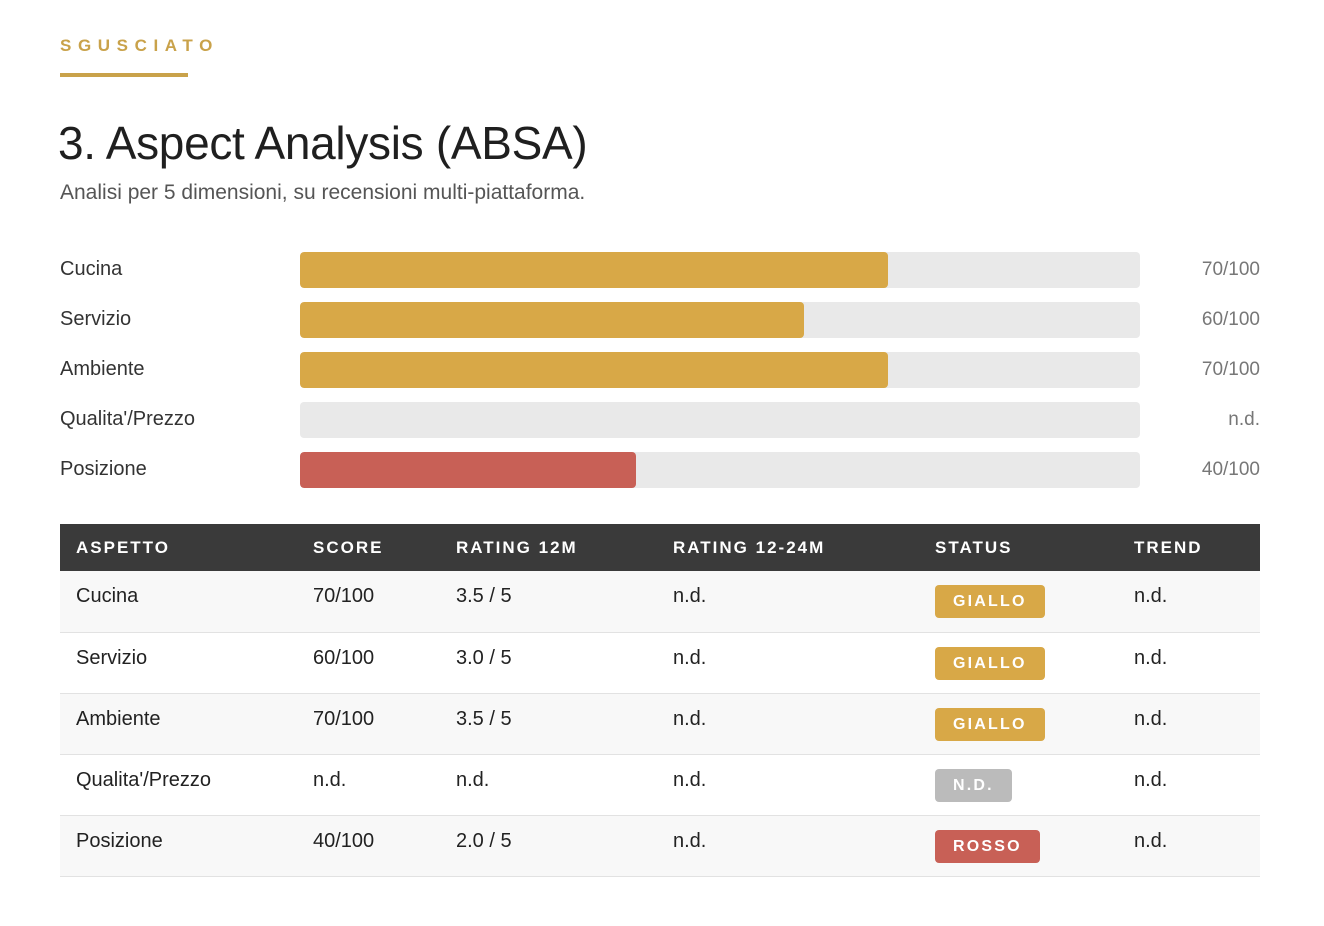 The width and height of the screenshot is (1324, 926). What do you see at coordinates (112, 657) in the screenshot?
I see `cell-aspetto: Servizio` at bounding box center [112, 657].